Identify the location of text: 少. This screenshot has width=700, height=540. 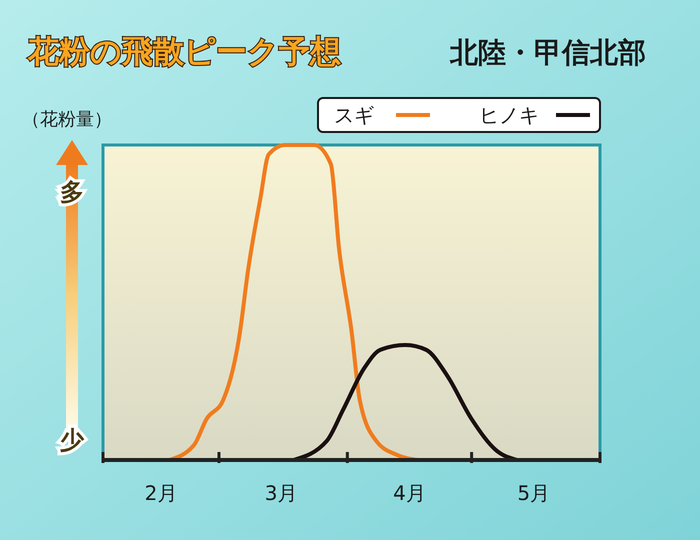
(72, 440).